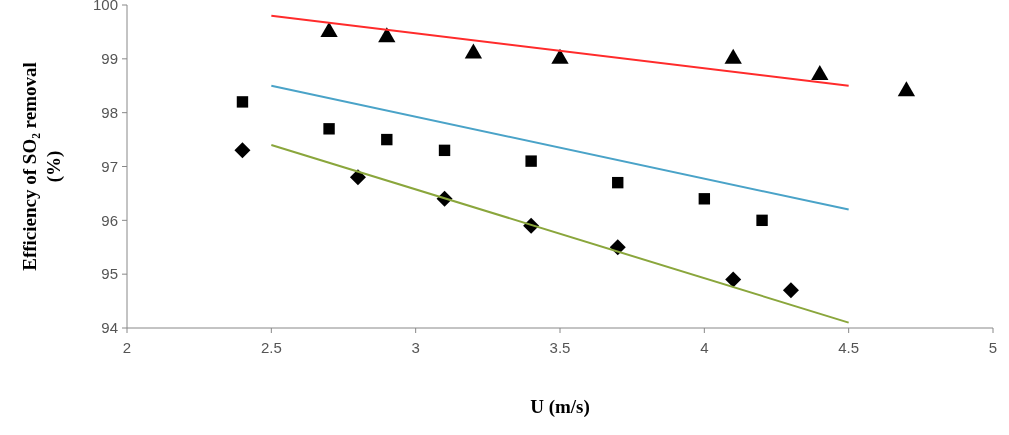 Image resolution: width=1009 pixels, height=435 pixels. I want to click on x-axis-title: U (m/s), so click(560, 407).